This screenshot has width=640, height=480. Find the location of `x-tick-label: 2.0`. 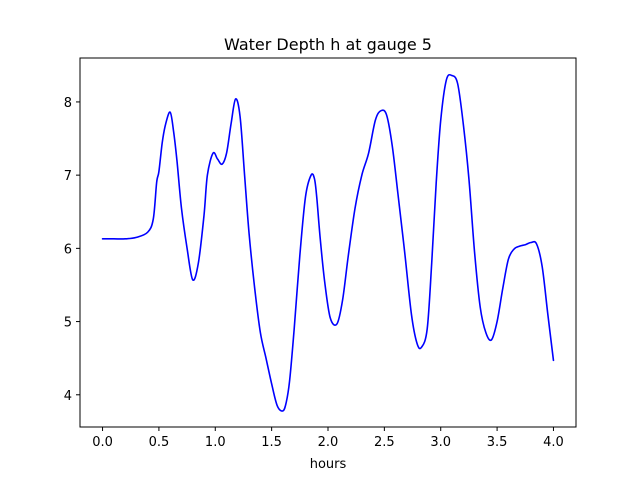

x-tick-label: 2.0 is located at coordinates (328, 442).